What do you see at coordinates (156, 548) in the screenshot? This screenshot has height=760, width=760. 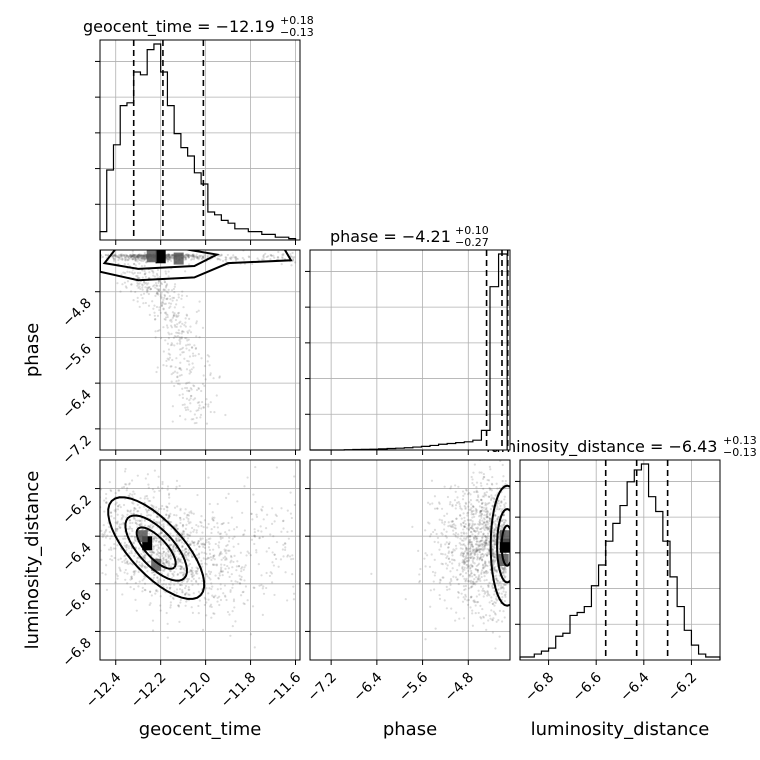 I see `scatter-geocent-time-vs-luminosity-distance-contour-line` at bounding box center [156, 548].